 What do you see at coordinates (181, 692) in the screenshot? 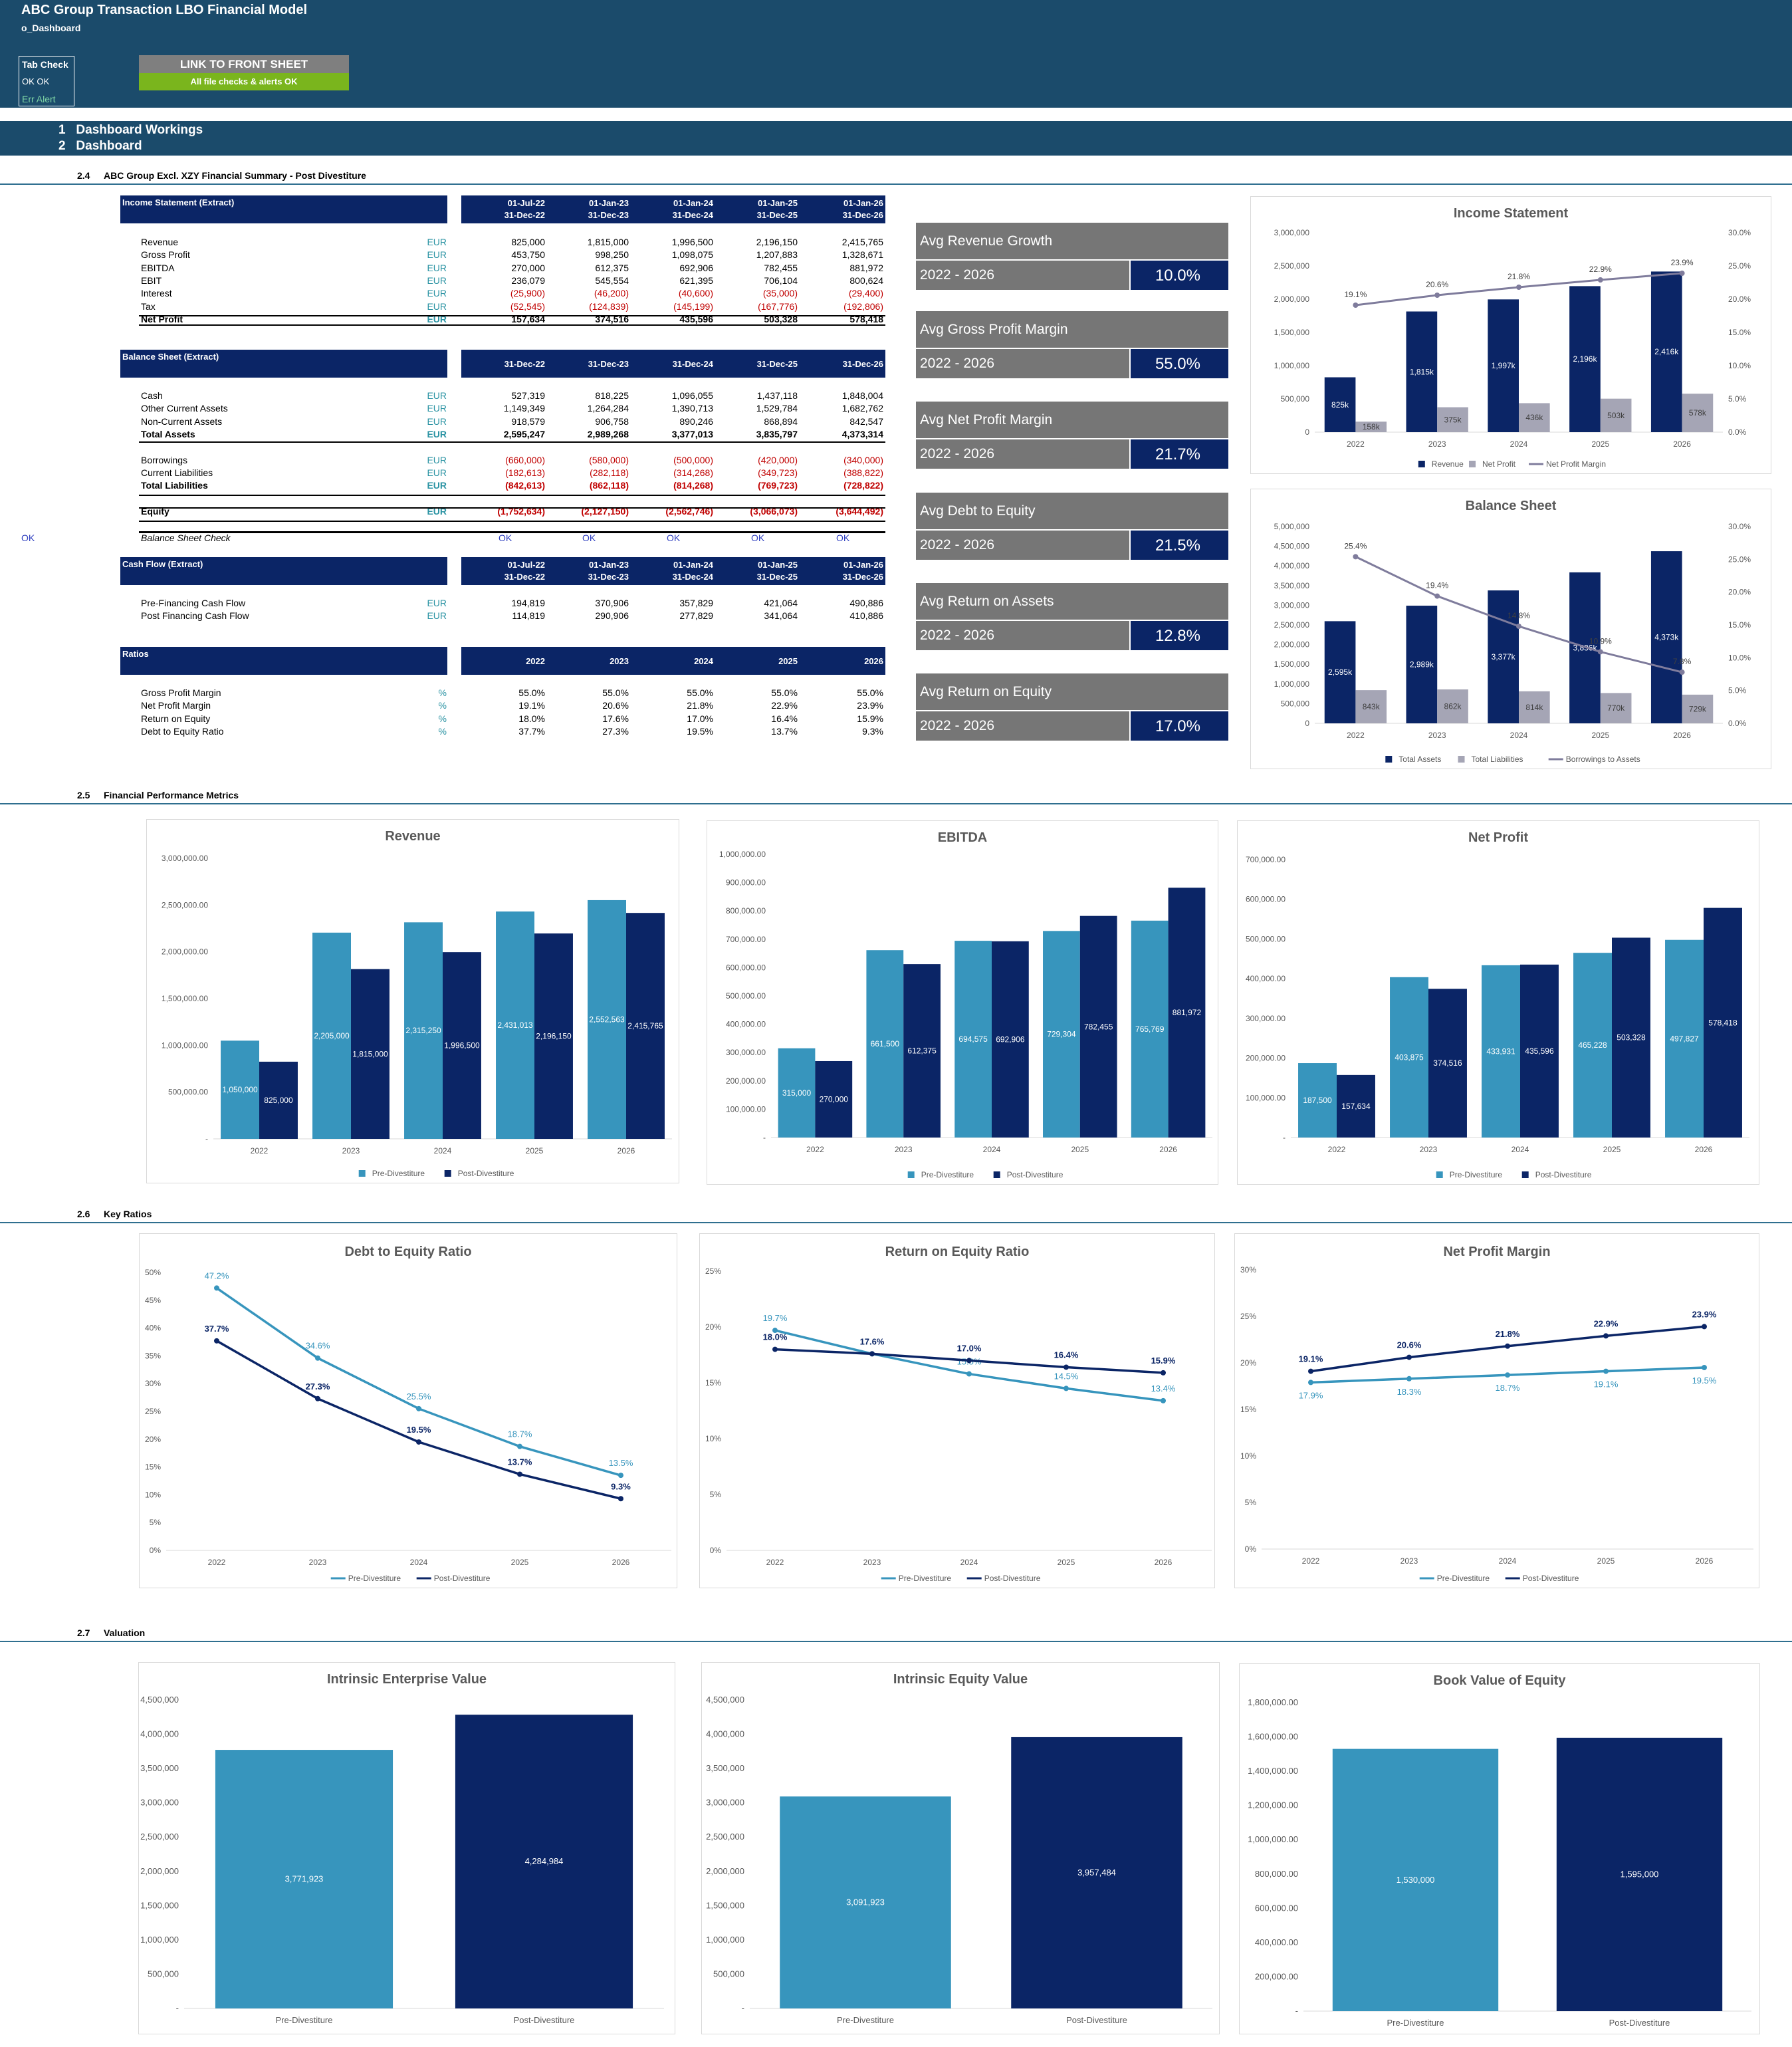
I see `row-label: Gross Profit Margin` at bounding box center [181, 692].